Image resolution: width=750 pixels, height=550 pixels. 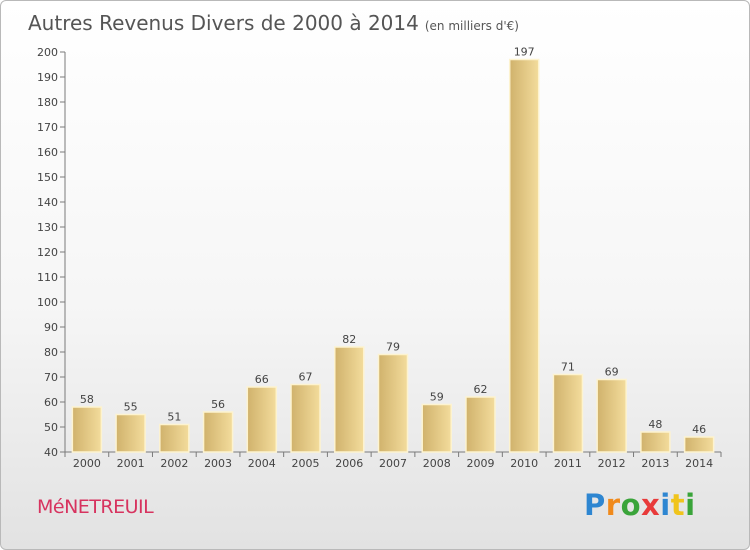 I want to click on y-tick-label: 110, so click(x=47, y=277).